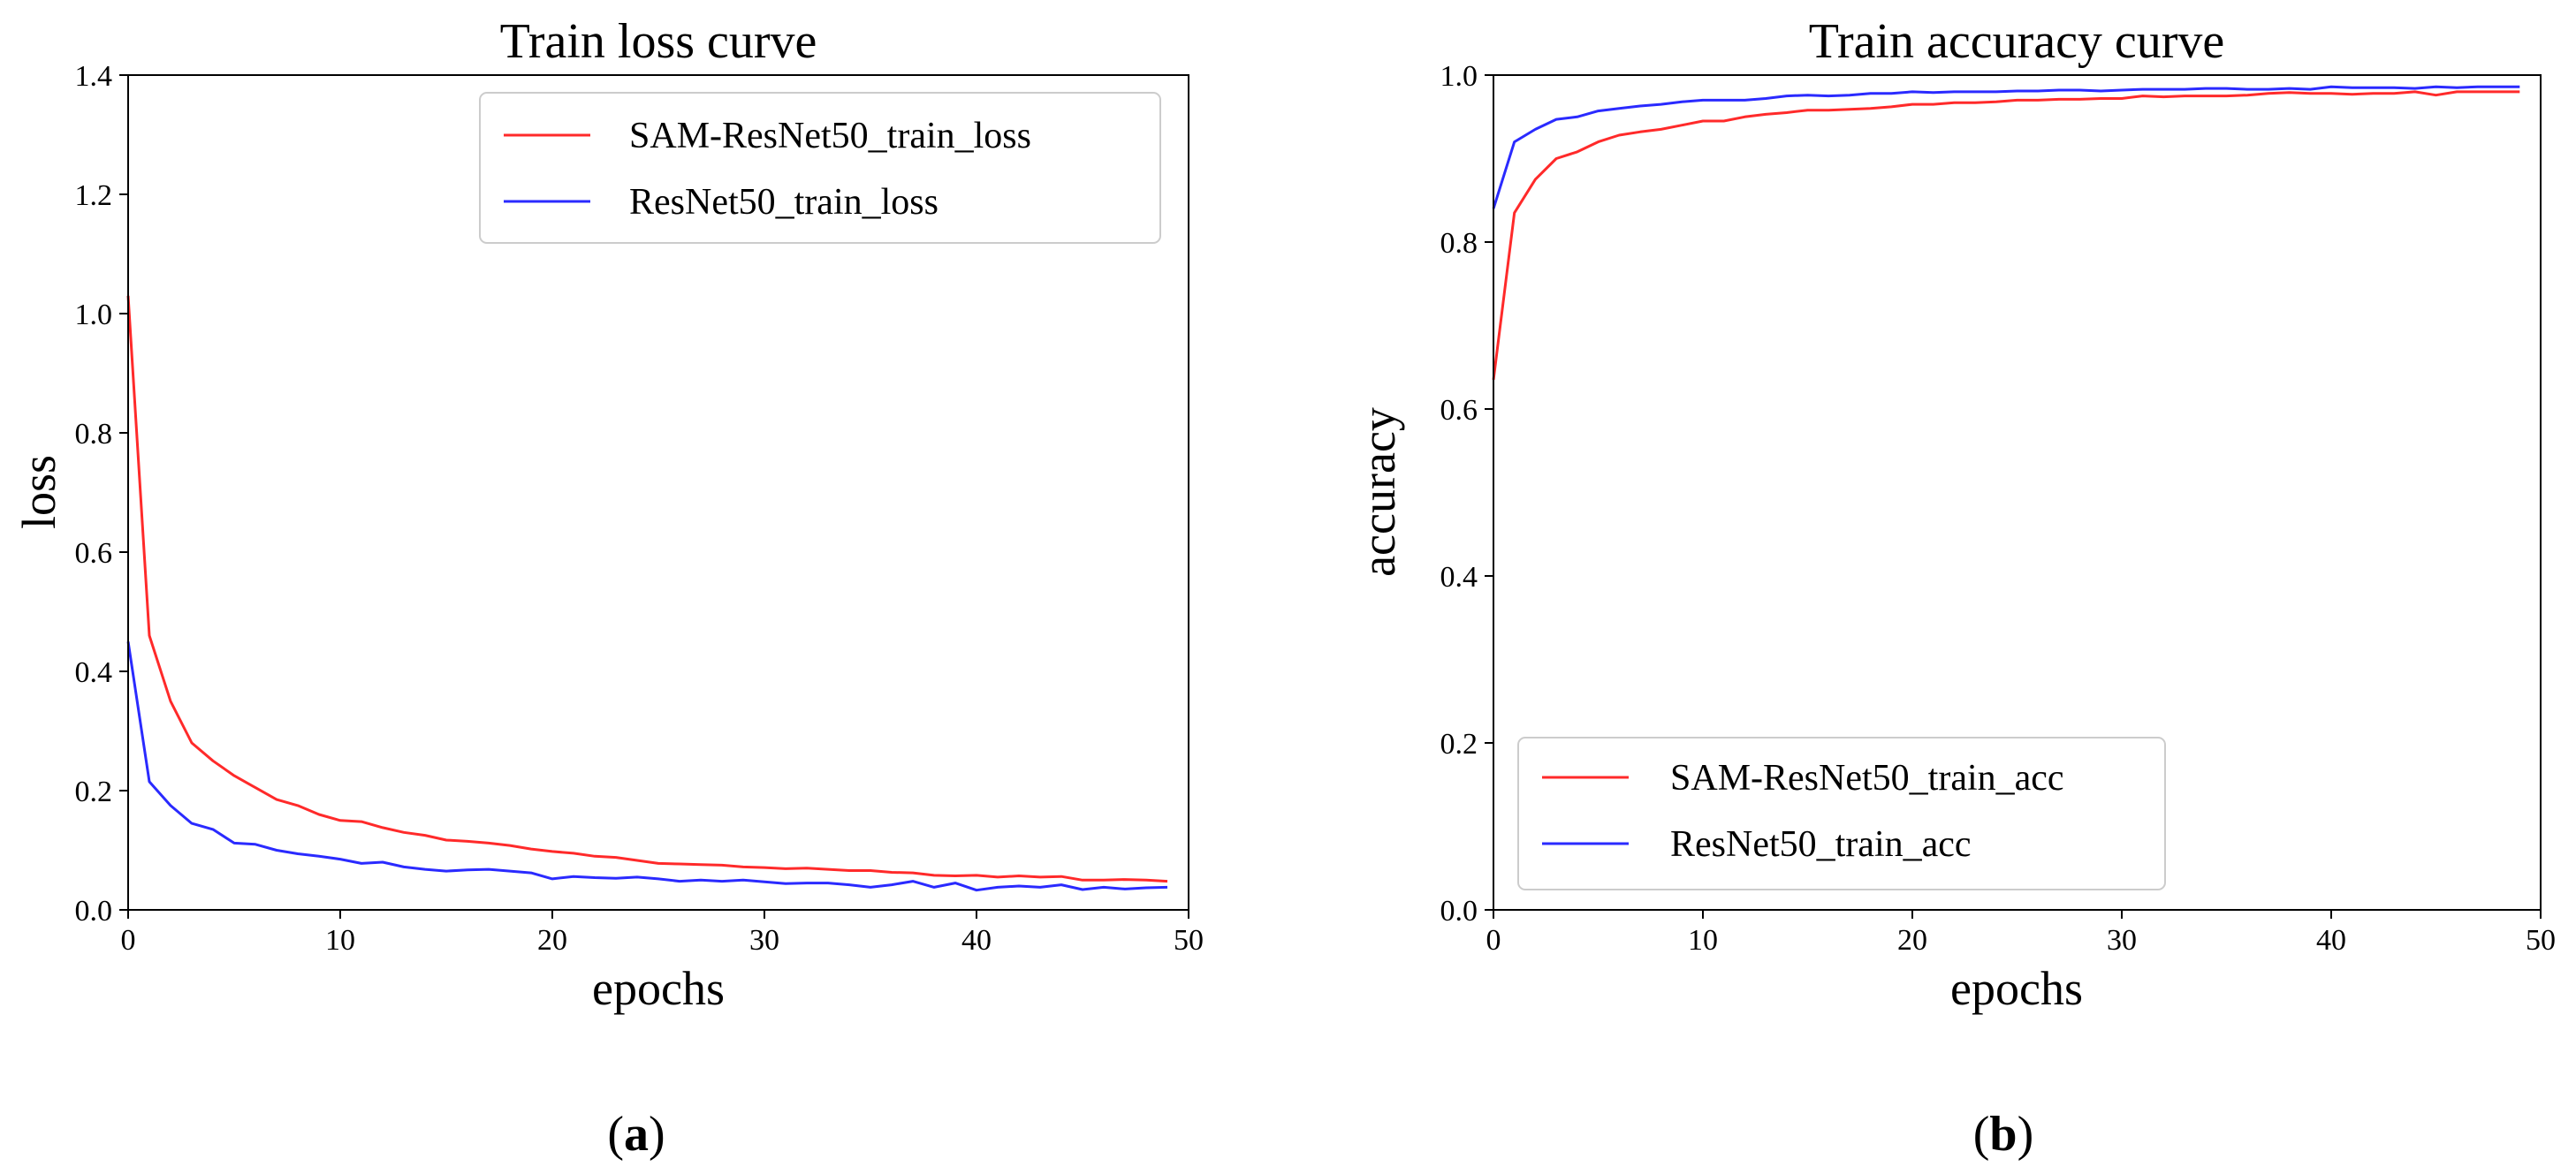 This screenshot has height=1174, width=2576. What do you see at coordinates (38, 492) in the screenshot?
I see `y-axis-label: loss` at bounding box center [38, 492].